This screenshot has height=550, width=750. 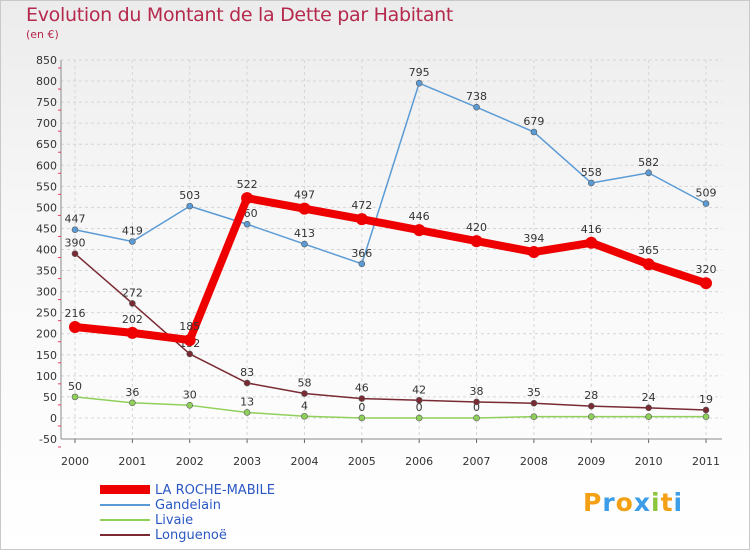 I want to click on logo-letter: r, so click(x=609, y=502).